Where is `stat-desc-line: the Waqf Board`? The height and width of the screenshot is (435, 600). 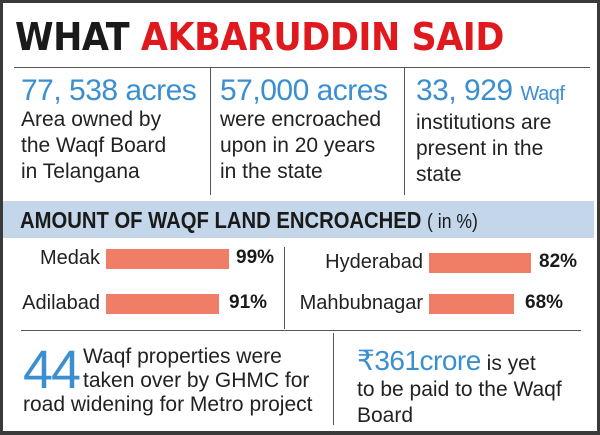 stat-desc-line: the Waqf Board is located at coordinates (94, 145).